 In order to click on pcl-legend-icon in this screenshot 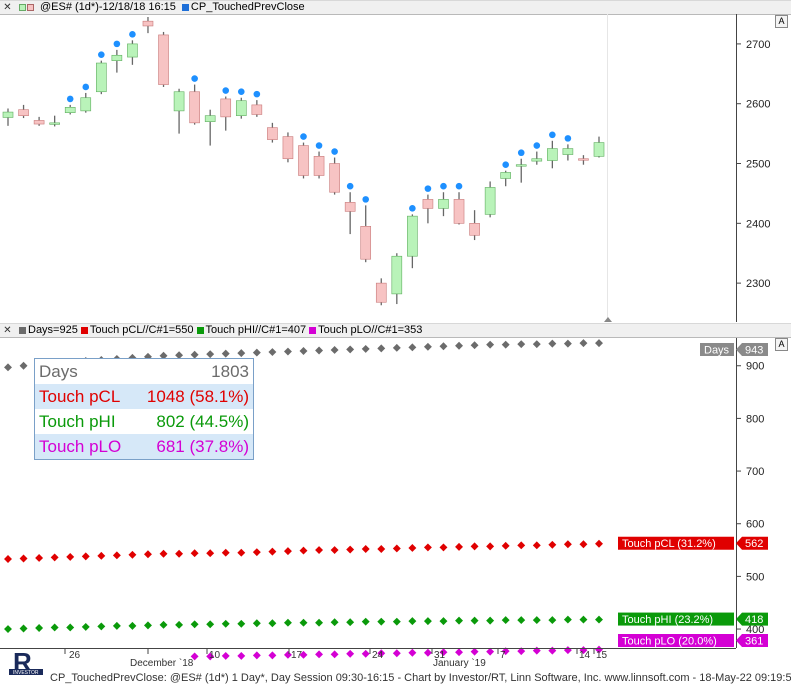, I will do `click(84, 330)`.